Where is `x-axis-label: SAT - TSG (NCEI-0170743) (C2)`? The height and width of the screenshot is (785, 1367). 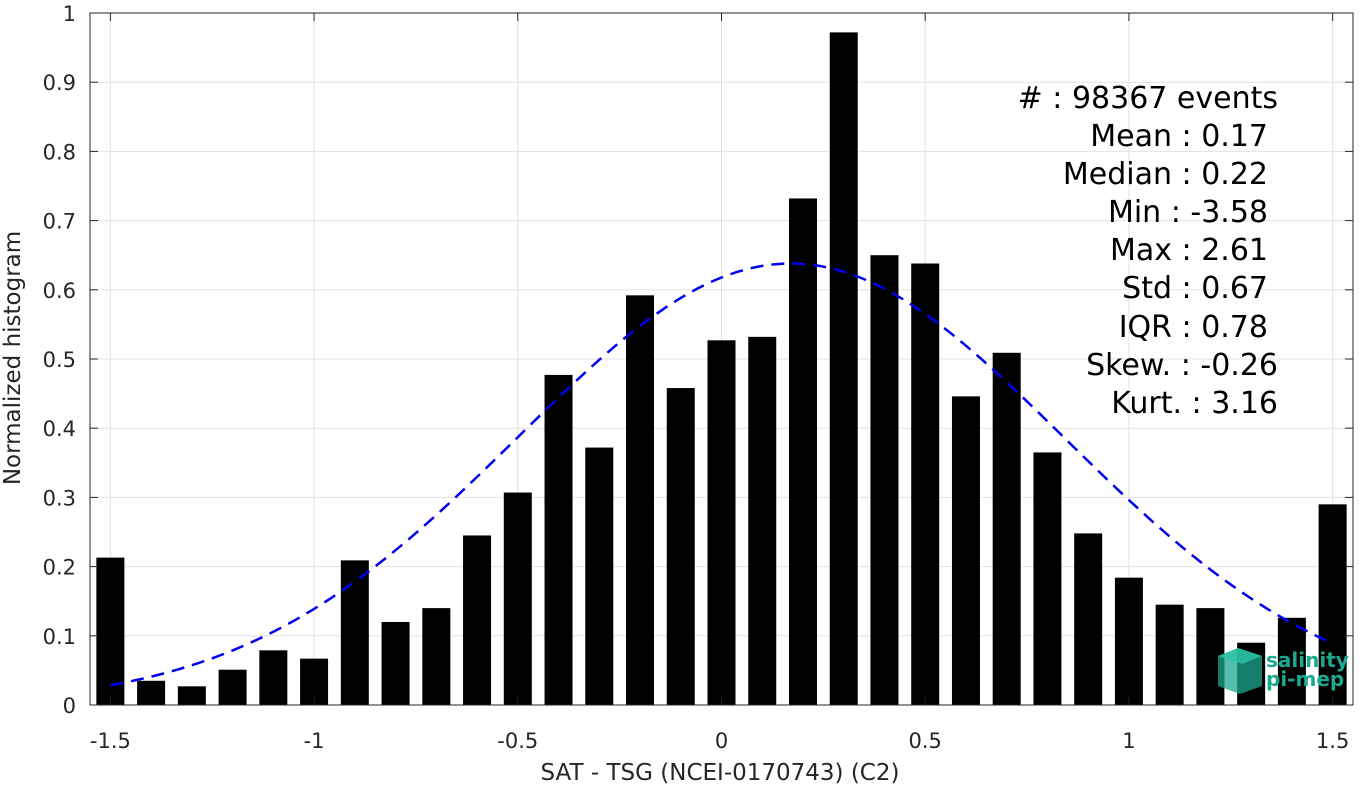
x-axis-label: SAT - TSG (NCEI-0170743) (C2) is located at coordinates (720, 772).